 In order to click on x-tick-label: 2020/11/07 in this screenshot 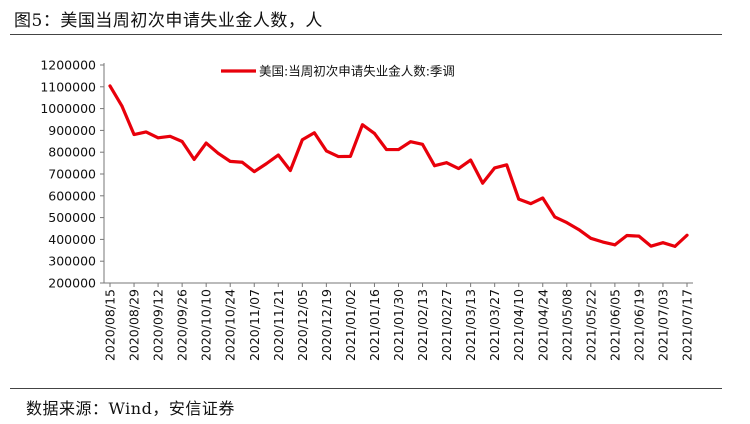, I will do `click(254, 325)`.